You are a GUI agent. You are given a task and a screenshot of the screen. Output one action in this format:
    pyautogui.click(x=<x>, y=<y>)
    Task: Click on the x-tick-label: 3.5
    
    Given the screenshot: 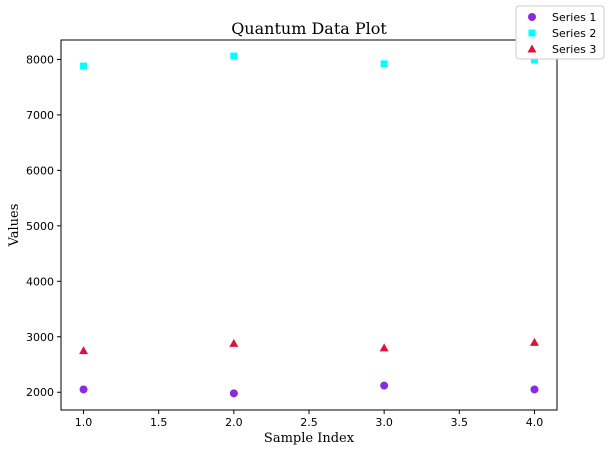 What is the action you would take?
    pyautogui.click(x=460, y=422)
    